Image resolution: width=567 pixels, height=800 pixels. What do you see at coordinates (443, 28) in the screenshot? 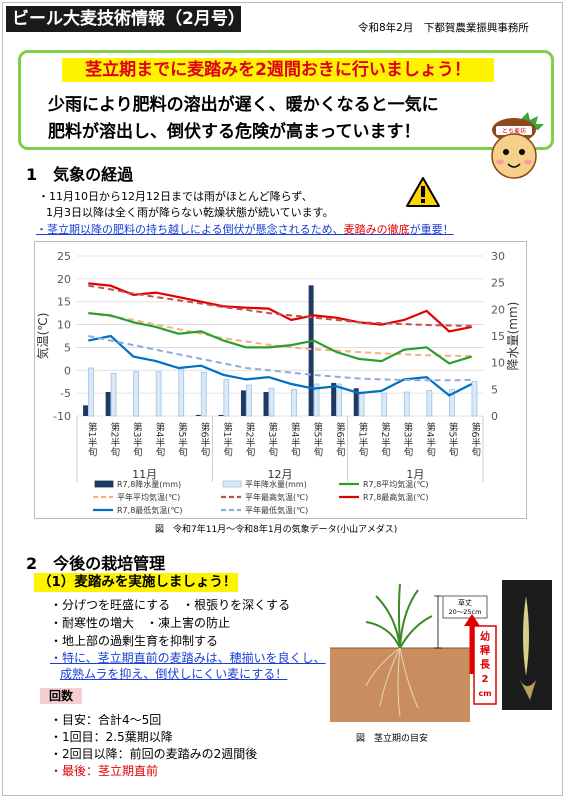
I see `issuer-line: 令和8年2月 下都賀農業振興事務所` at bounding box center [443, 28].